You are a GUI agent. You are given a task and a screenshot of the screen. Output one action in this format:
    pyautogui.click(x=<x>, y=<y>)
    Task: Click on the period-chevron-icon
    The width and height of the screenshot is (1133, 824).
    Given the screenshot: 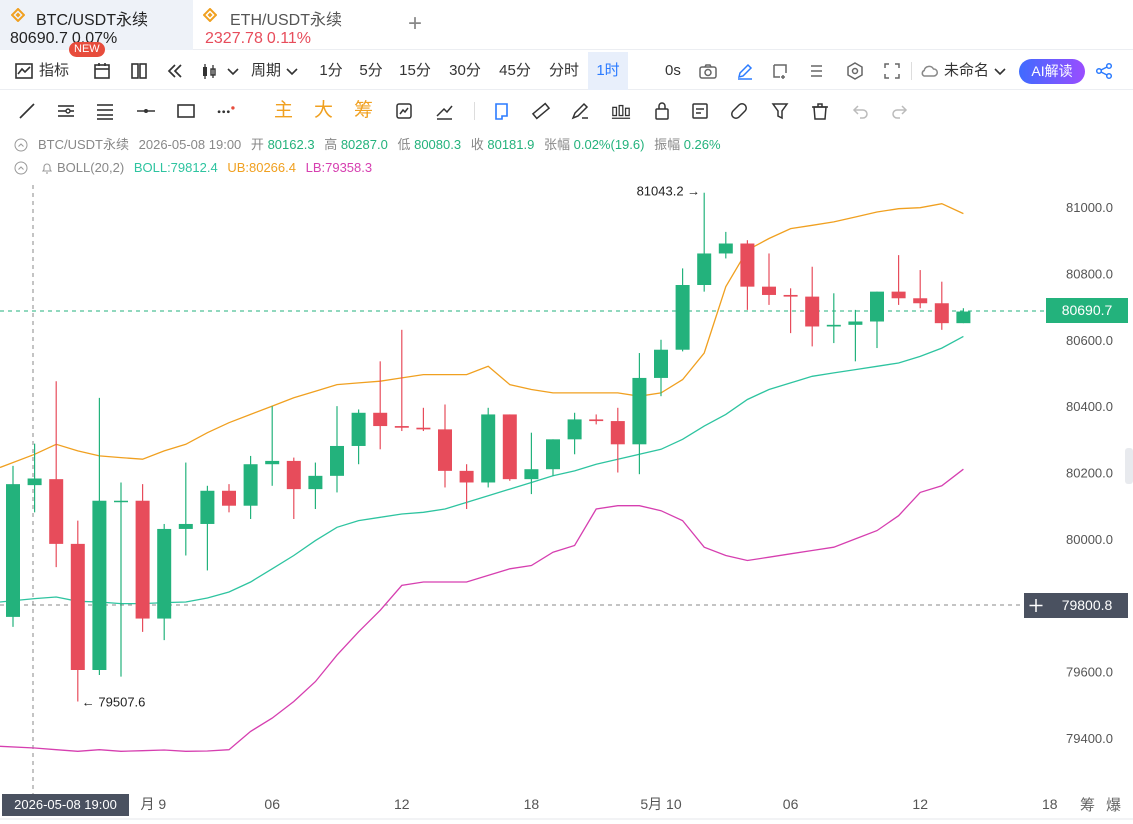 What is the action you would take?
    pyautogui.click(x=292, y=71)
    